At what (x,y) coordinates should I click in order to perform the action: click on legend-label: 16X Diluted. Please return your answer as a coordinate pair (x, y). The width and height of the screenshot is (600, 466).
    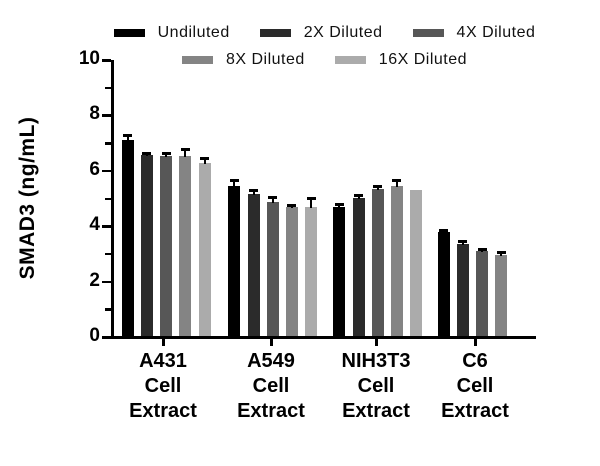
    Looking at the image, I should click on (423, 59).